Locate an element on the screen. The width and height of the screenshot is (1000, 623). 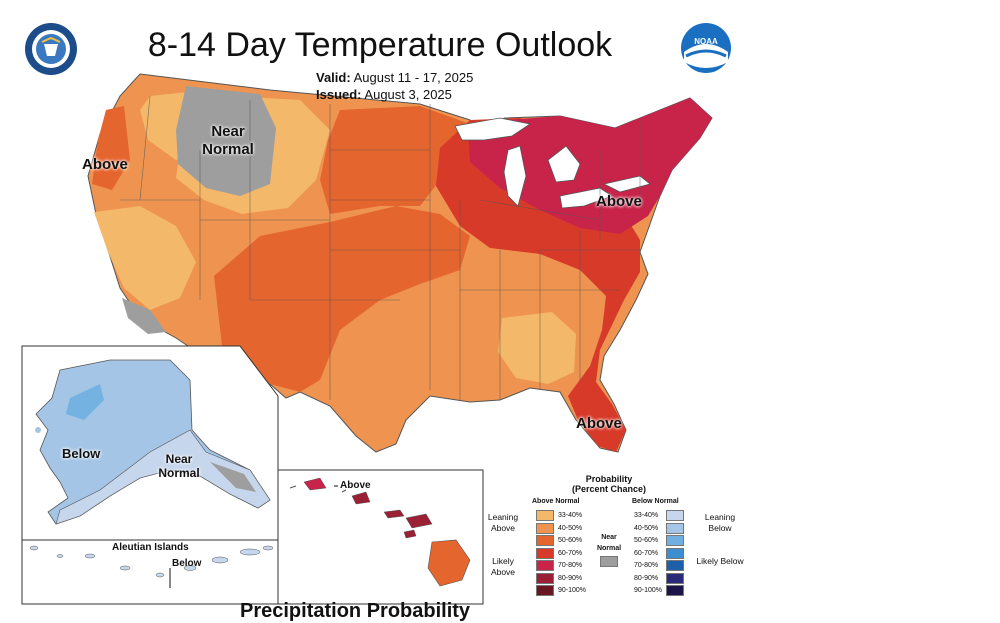
hawaii-label-above: Above is located at coordinates (355, 485).